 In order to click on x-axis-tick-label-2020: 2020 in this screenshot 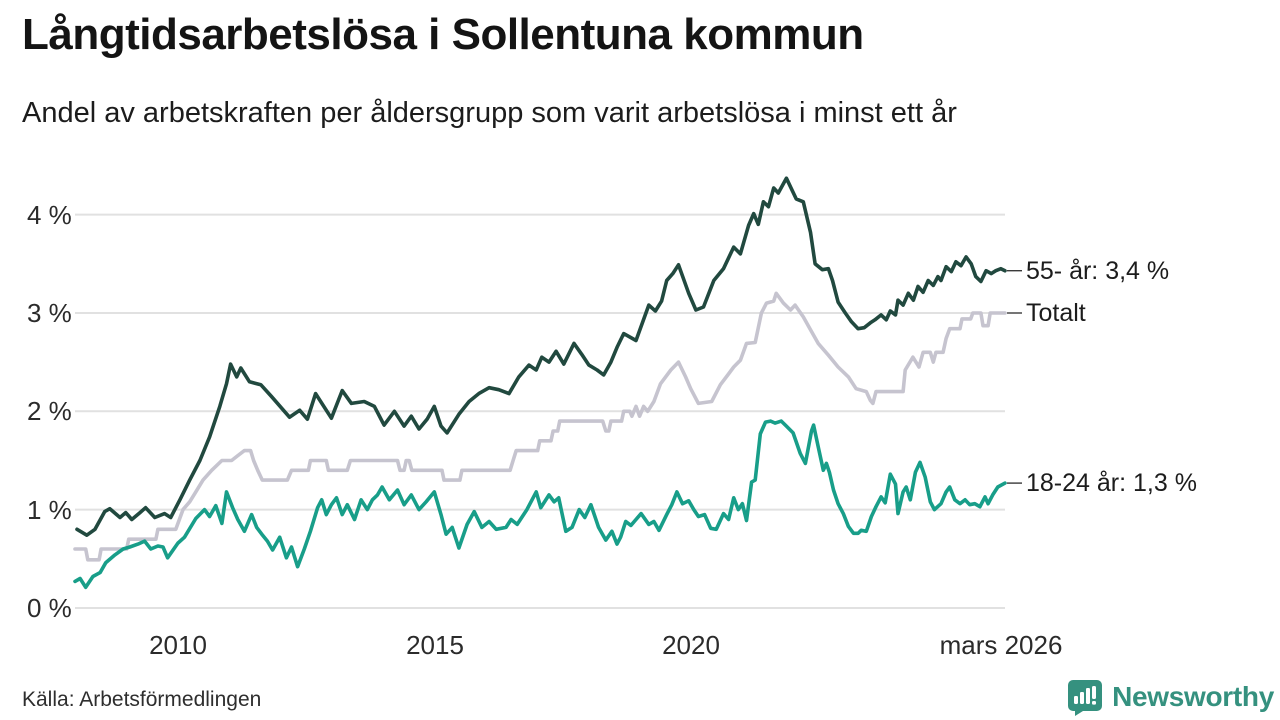, I will do `click(691, 645)`.